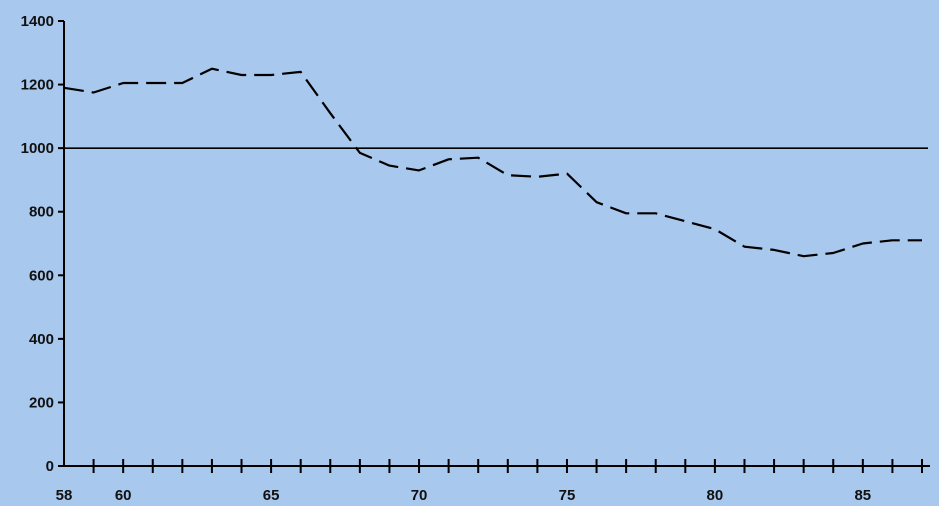 The image size is (939, 506). What do you see at coordinates (41, 402) in the screenshot?
I see `y-tick-label-200: 200` at bounding box center [41, 402].